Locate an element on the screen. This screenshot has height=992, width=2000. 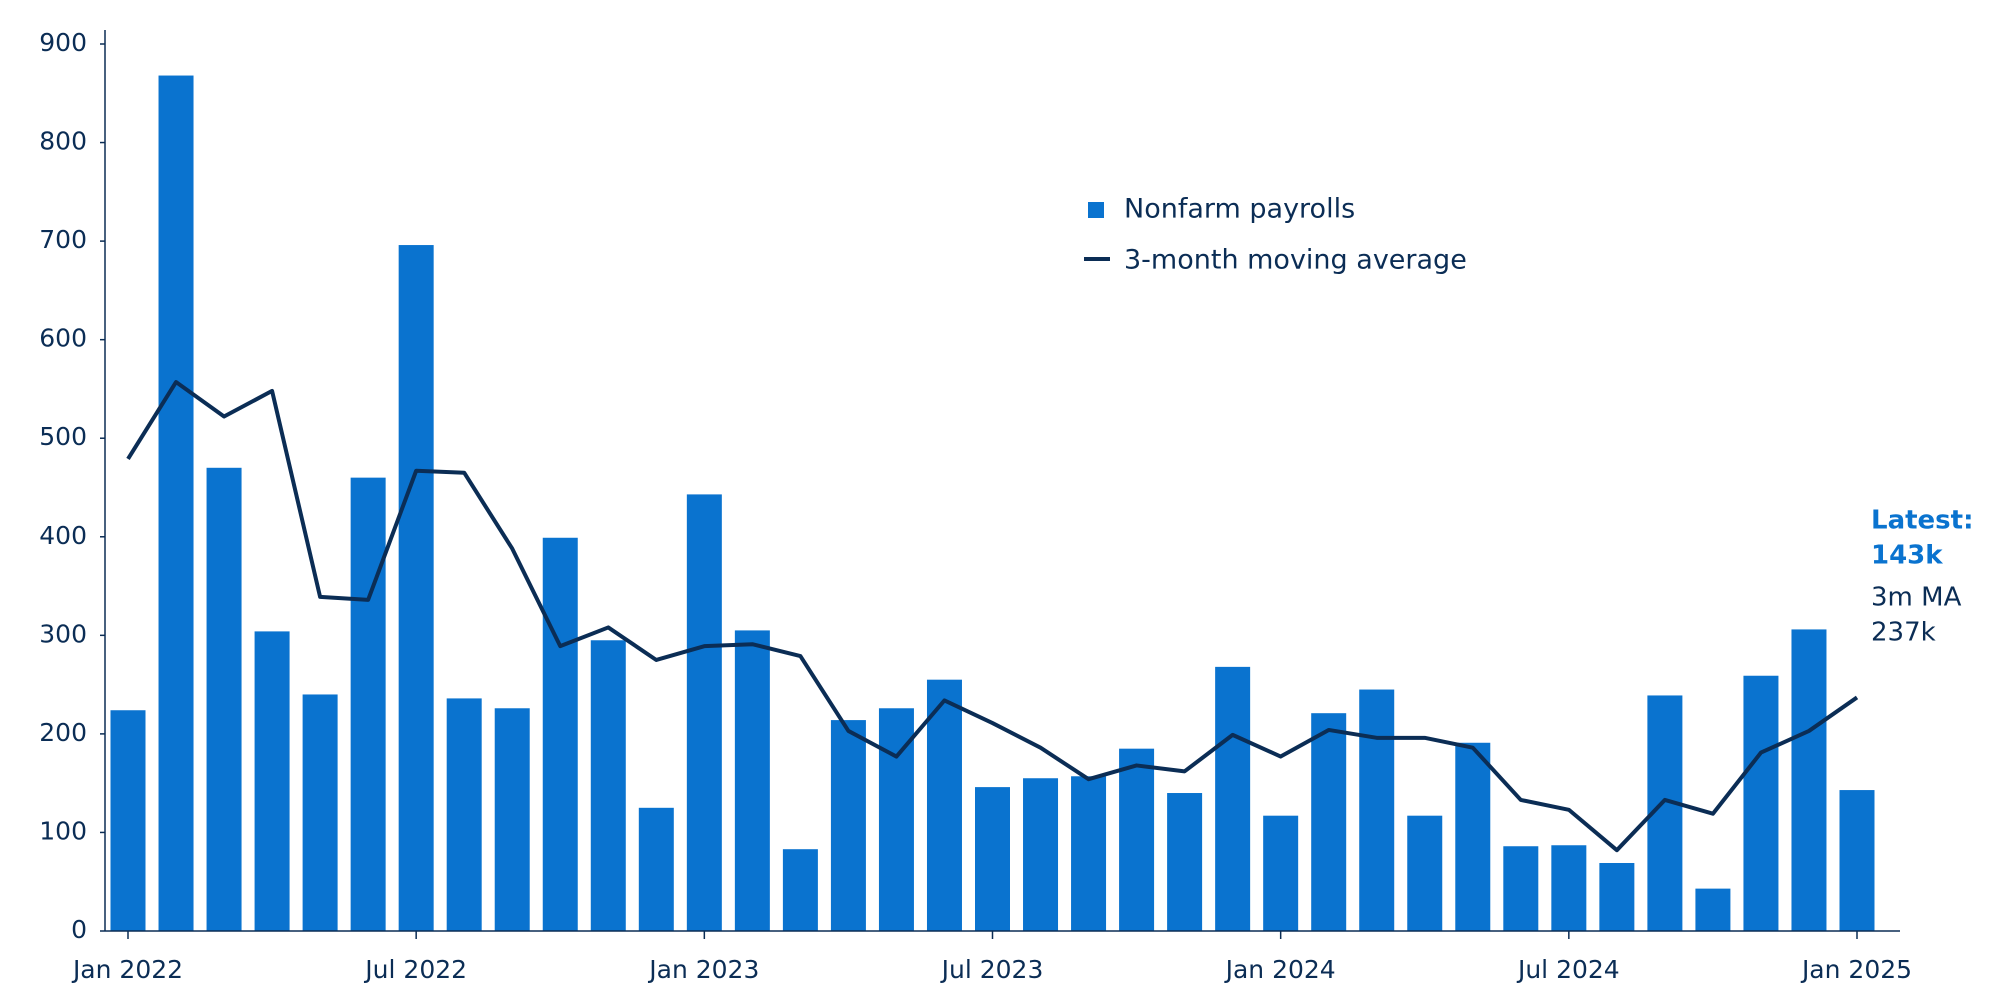
x-tick-label: Jan 2025 is located at coordinates (1856, 969).